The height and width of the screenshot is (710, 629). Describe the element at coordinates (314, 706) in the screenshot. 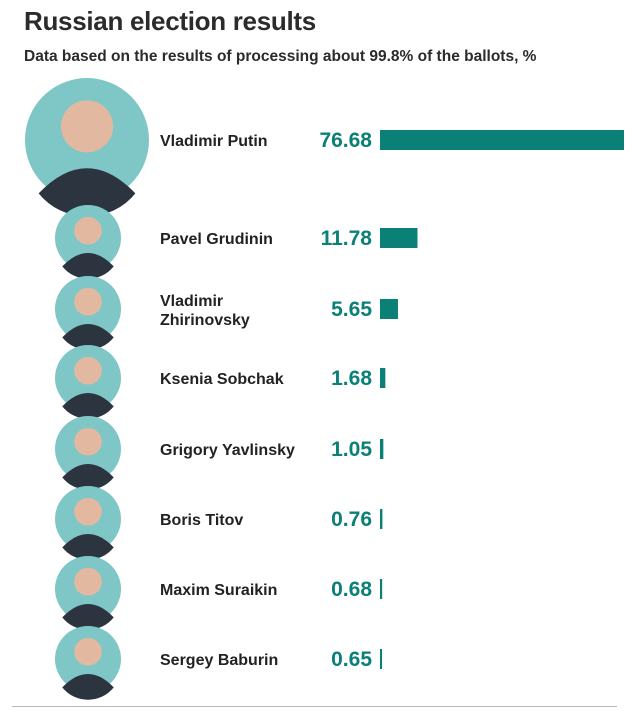

I see `bottom-divider` at that location.